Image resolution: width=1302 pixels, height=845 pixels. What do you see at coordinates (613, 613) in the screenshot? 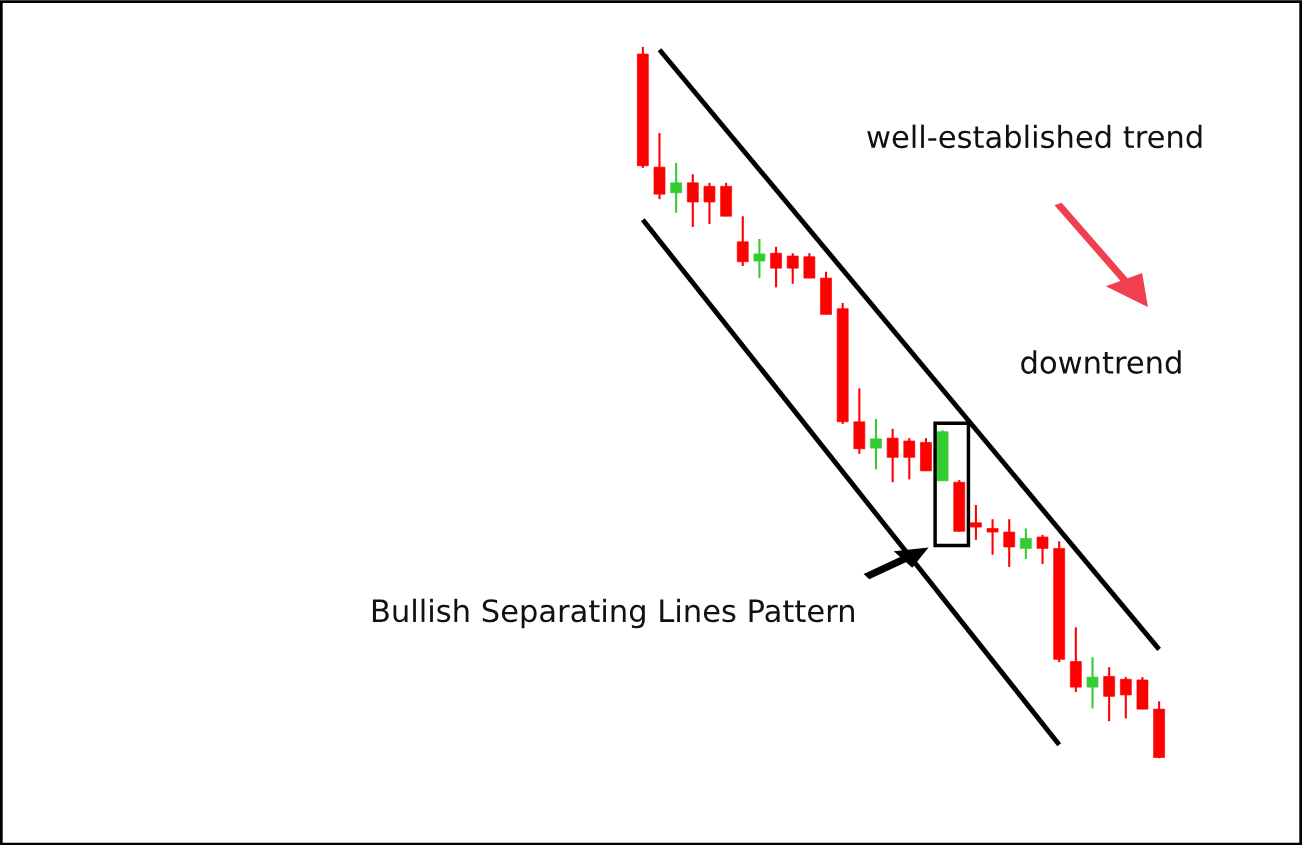
I see `annotation: Bullish Separating Lines Pattern` at bounding box center [613, 613].